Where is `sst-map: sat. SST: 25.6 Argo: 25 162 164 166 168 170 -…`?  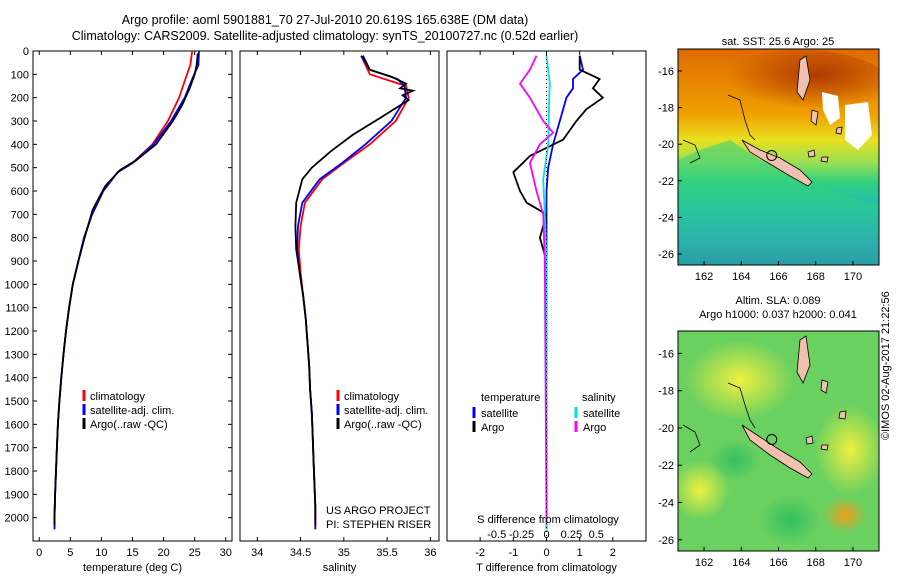
sst-map: sat. SST: 25.6 Argo: 25 162 164 166 168 170 -… is located at coordinates (769, 159).